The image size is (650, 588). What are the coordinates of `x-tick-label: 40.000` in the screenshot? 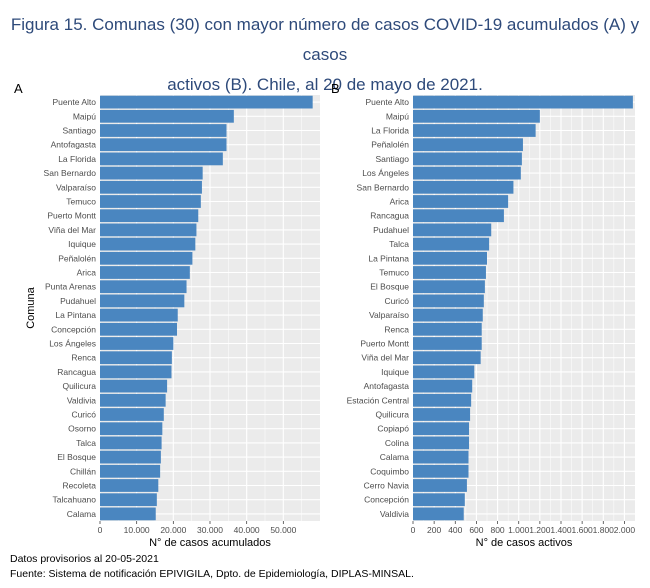 It's located at (247, 530).